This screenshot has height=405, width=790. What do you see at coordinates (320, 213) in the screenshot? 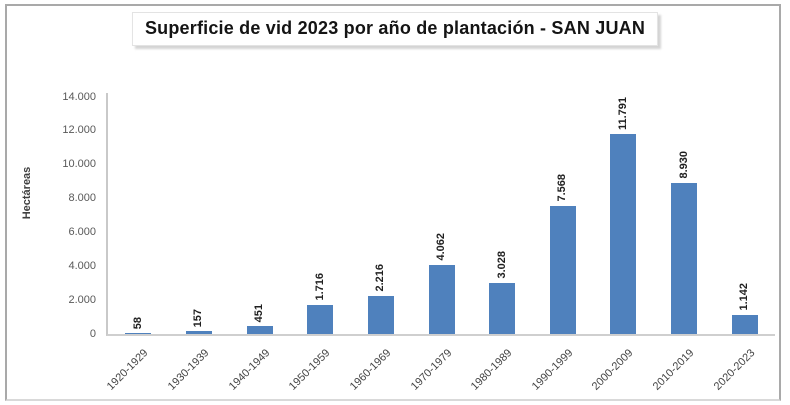
I see `bar-group-1950-1959: 1.716` at bounding box center [320, 213].